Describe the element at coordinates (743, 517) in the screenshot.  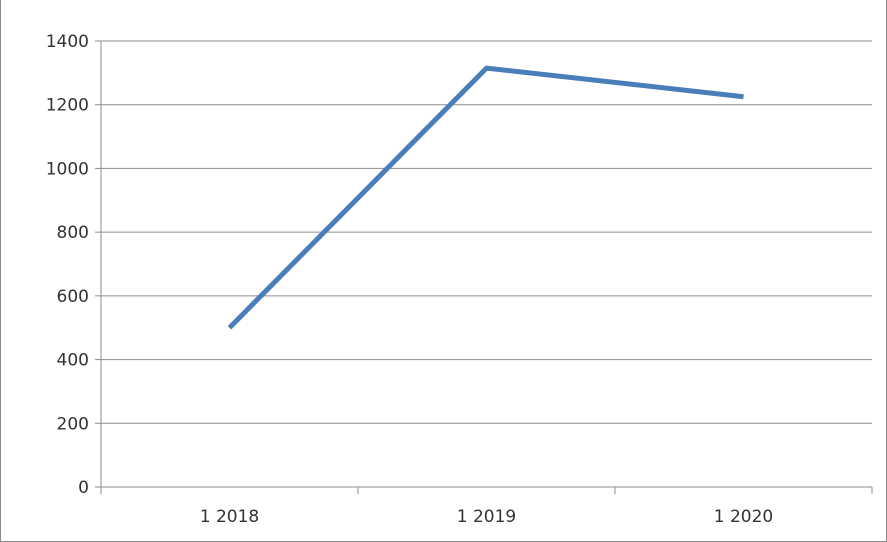
I see `x-tick-label: 1 2020` at that location.